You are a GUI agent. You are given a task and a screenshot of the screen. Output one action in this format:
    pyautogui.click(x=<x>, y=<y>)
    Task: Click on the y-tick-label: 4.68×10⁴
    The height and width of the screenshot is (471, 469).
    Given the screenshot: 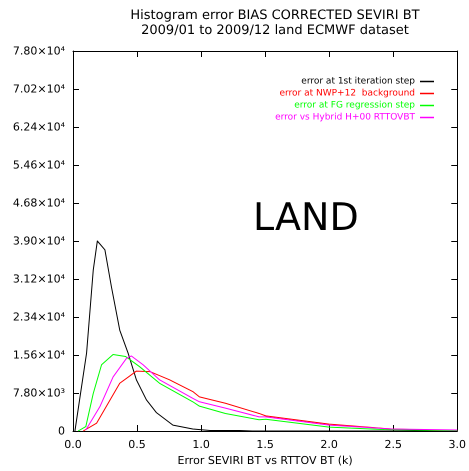 What is the action you would take?
    pyautogui.click(x=39, y=203)
    